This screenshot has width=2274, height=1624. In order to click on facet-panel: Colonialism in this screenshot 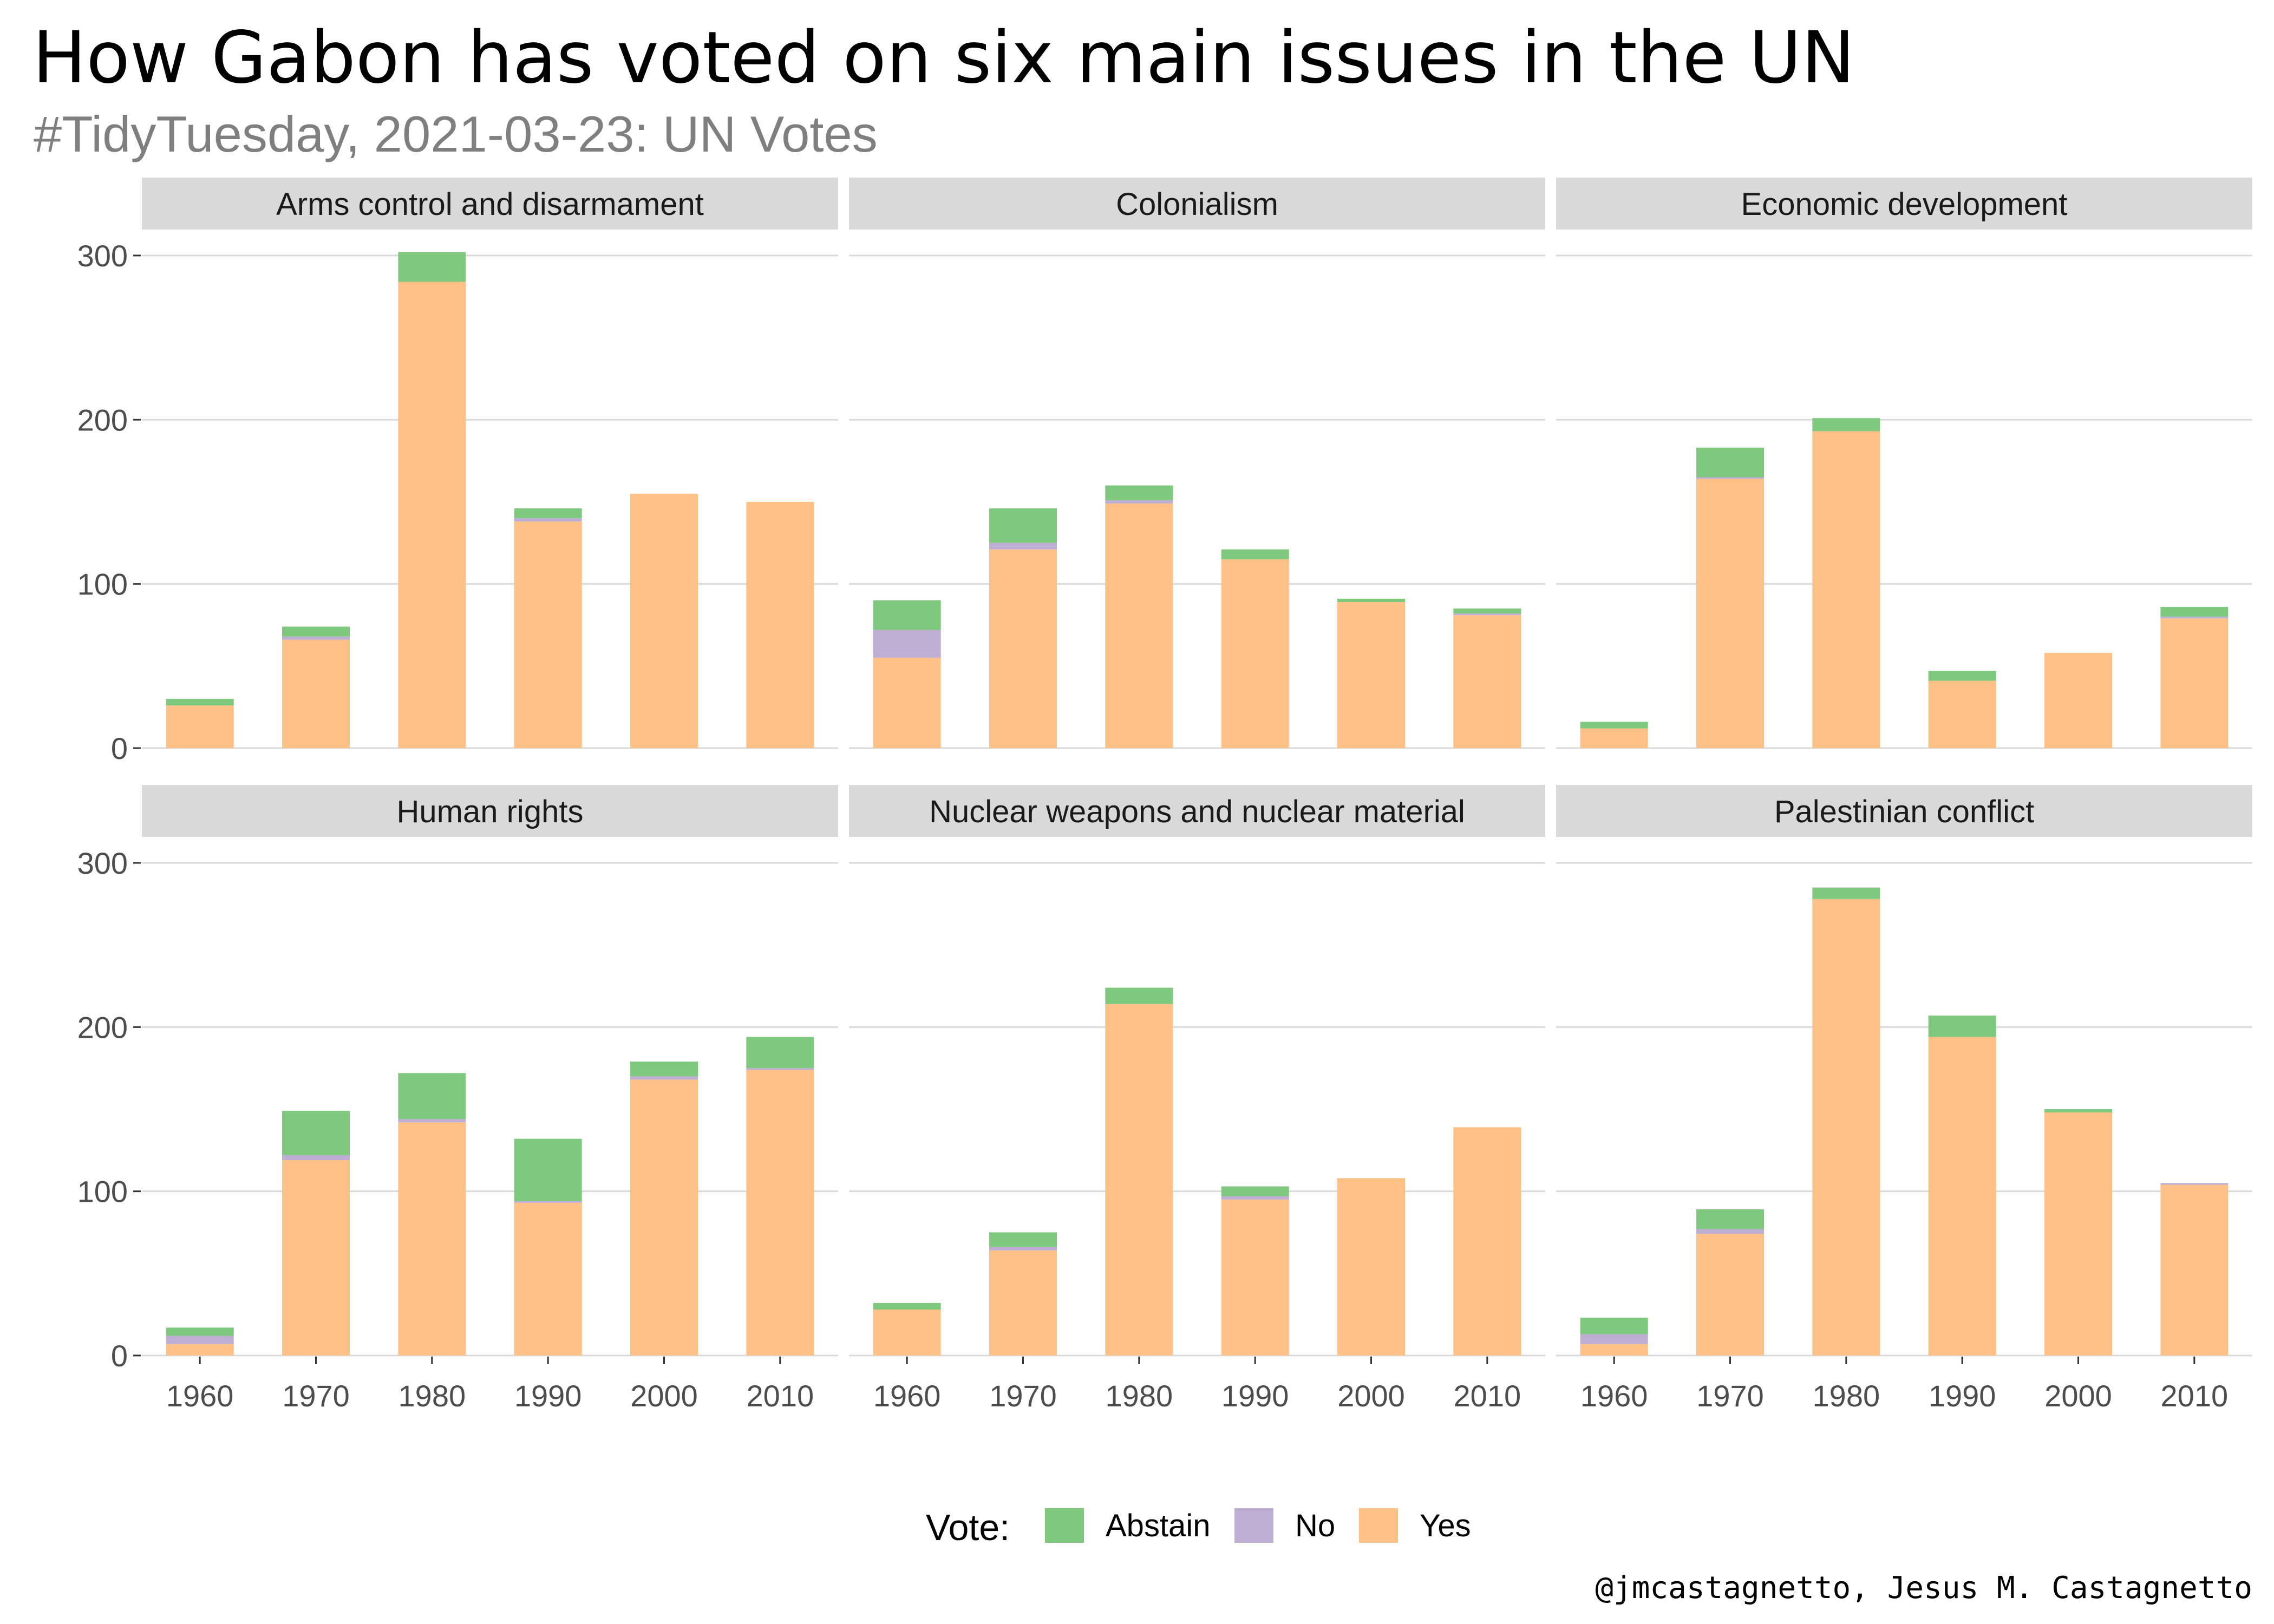, I will do `click(1197, 463)`.